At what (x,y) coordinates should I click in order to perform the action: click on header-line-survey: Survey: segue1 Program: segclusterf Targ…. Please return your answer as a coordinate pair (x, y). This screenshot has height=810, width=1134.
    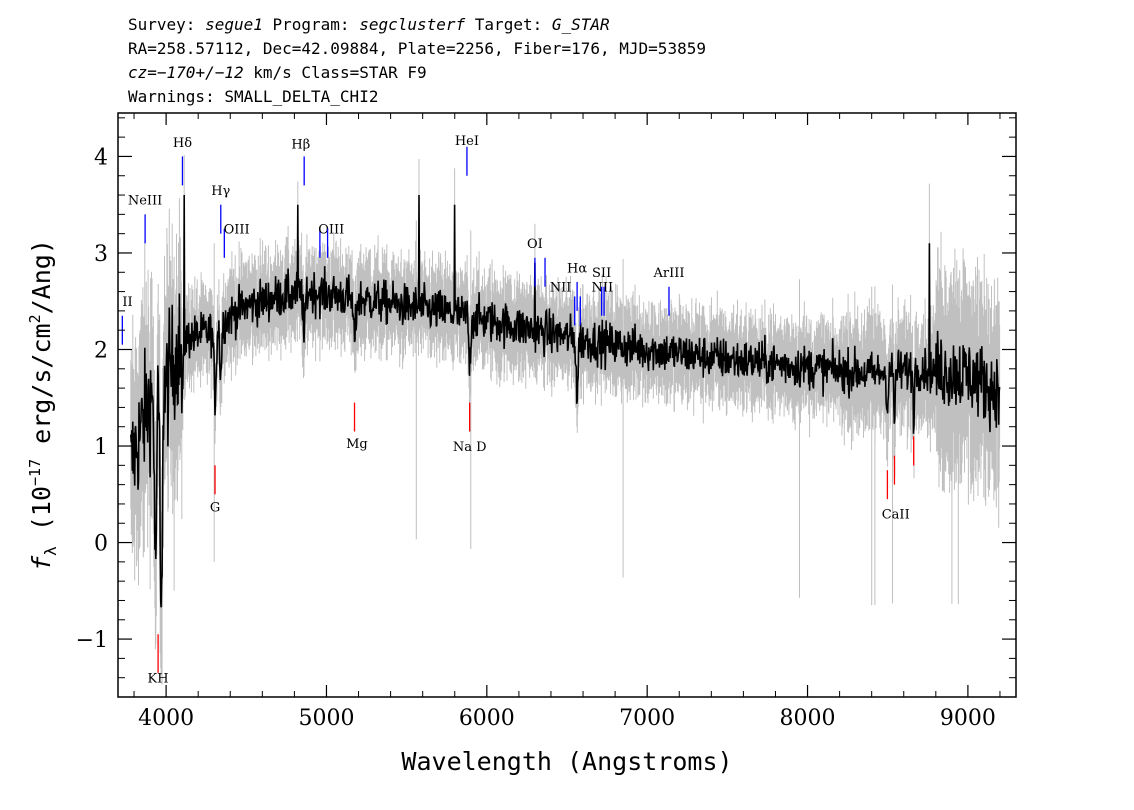
    Looking at the image, I should click on (369, 24).